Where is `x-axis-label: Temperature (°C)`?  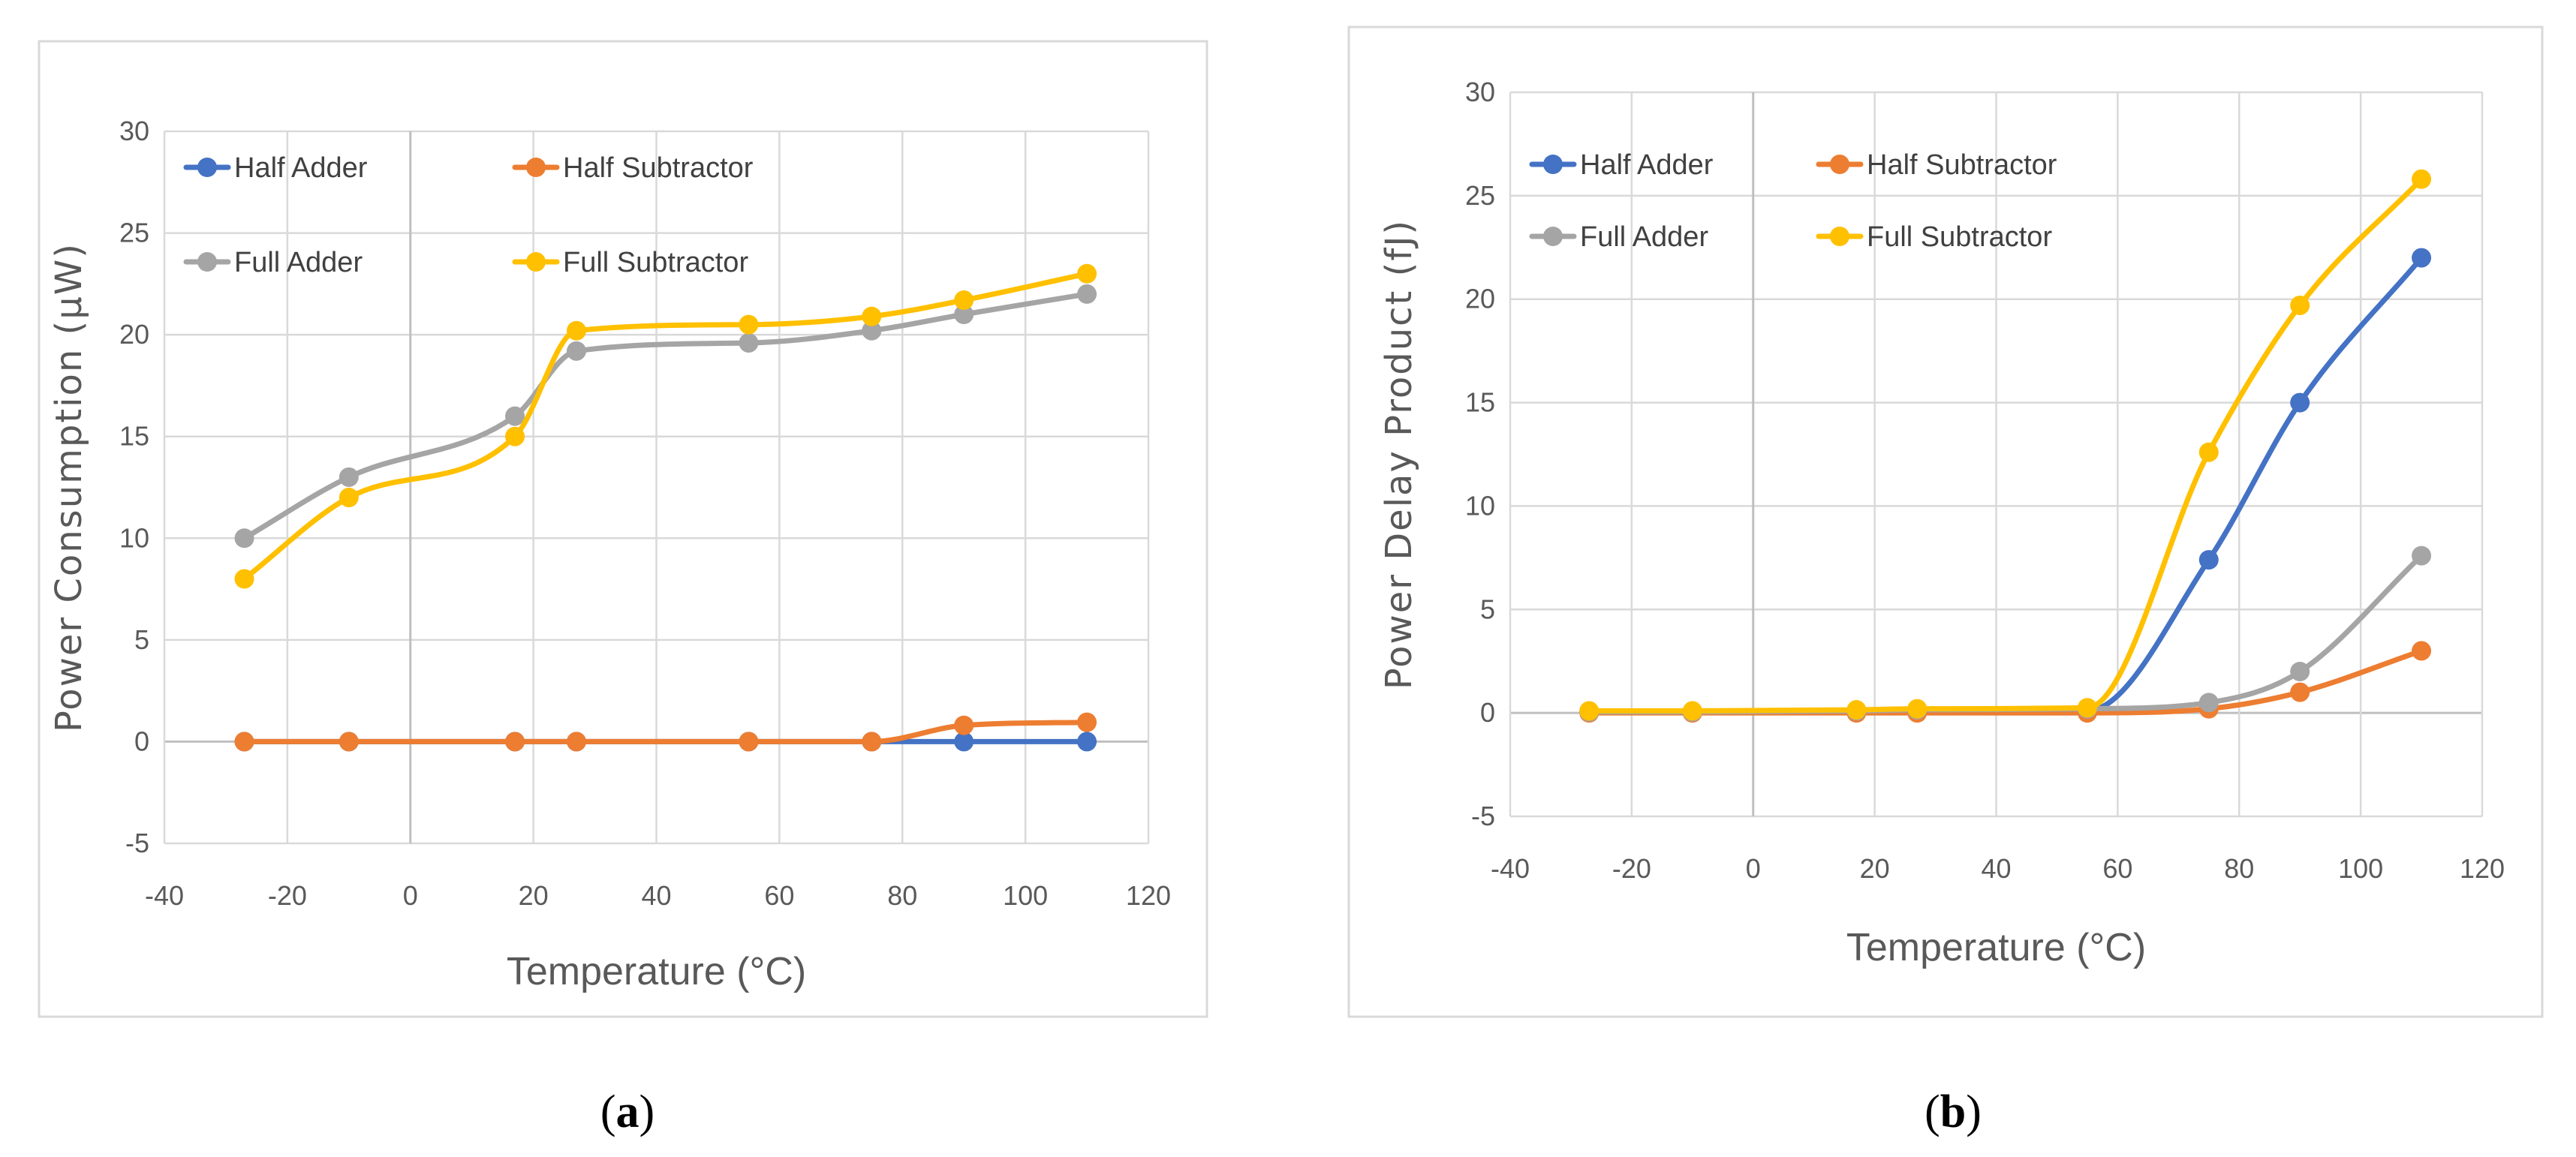
x-axis-label: Temperature (°C) is located at coordinates (656, 972).